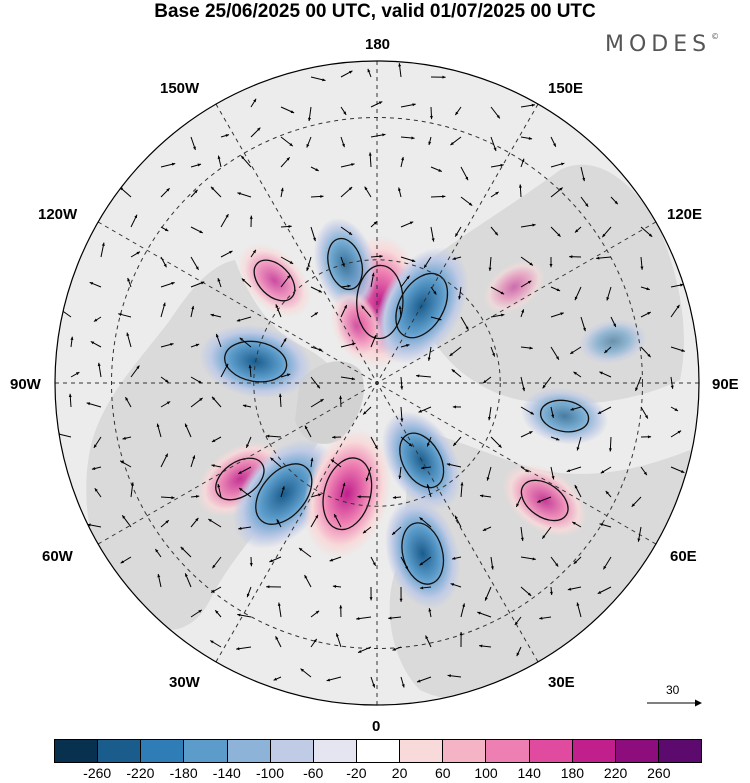 This screenshot has width=750, height=783. Describe the element at coordinates (443, 773) in the screenshot. I see `colorbar-tick-label: 60` at that location.